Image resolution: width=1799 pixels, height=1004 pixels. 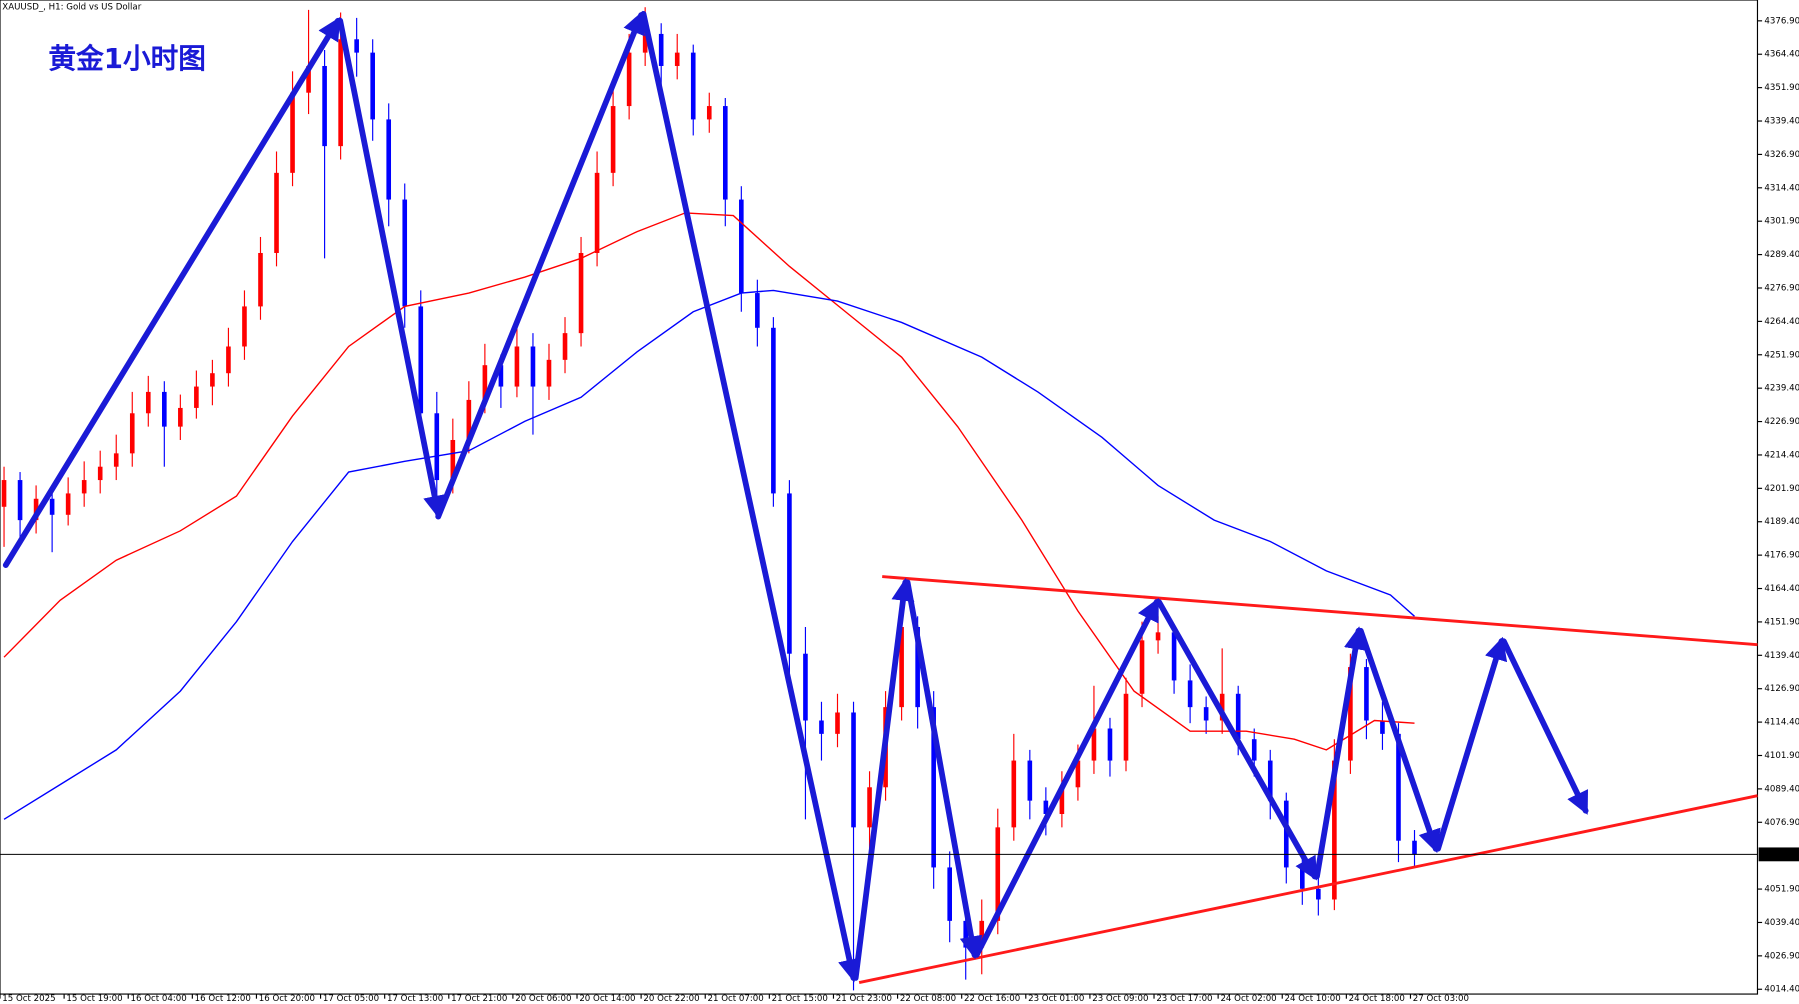 What do you see at coordinates (1781, 723) in the screenshot?
I see `y-tick-label: 4114.40` at bounding box center [1781, 723].